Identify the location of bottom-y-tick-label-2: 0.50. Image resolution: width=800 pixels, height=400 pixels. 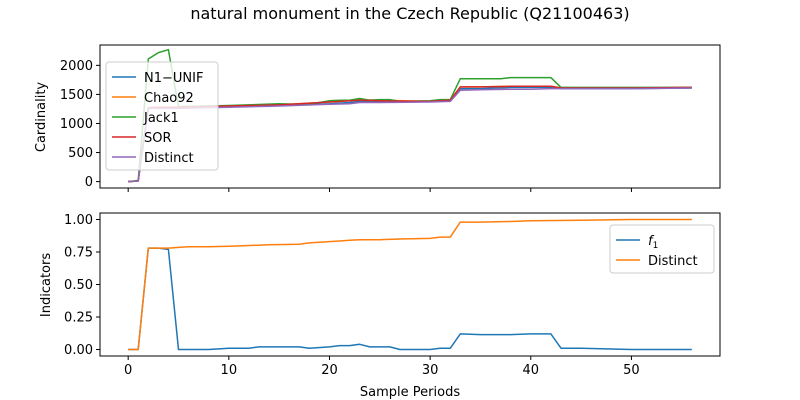
(78, 285).